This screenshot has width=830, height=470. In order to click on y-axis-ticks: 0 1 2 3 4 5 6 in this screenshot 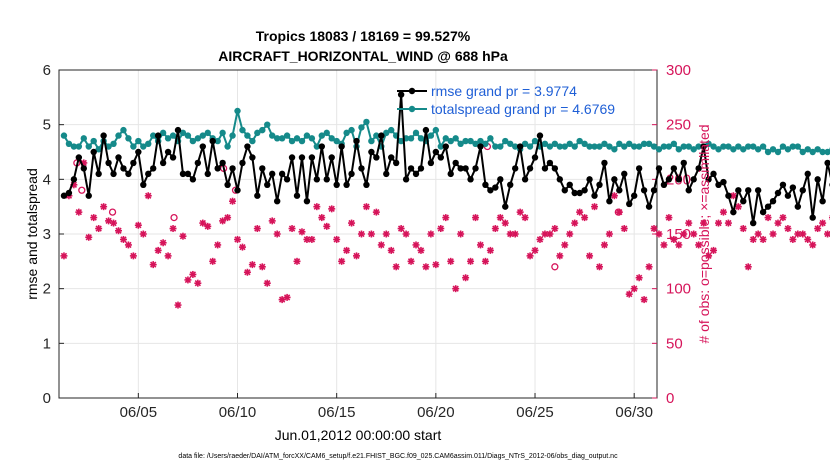, I will do `click(53, 234)`.